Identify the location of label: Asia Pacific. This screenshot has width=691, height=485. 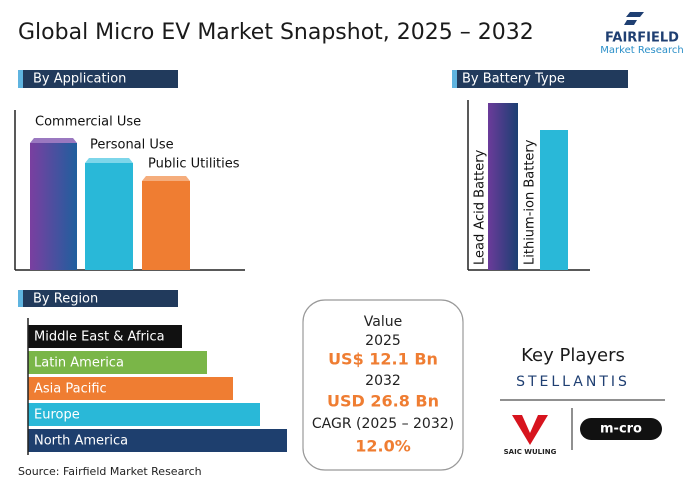
(70, 389).